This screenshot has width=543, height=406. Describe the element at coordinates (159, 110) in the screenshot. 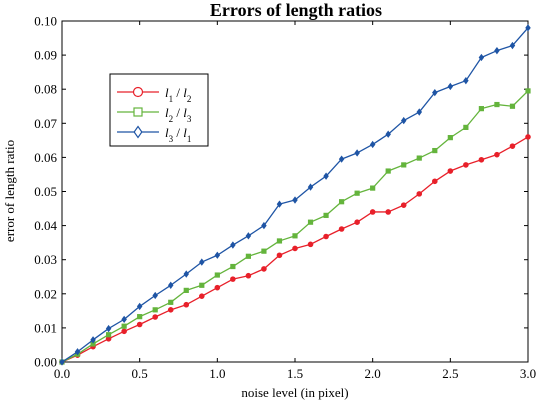

I see `legend-box` at that location.